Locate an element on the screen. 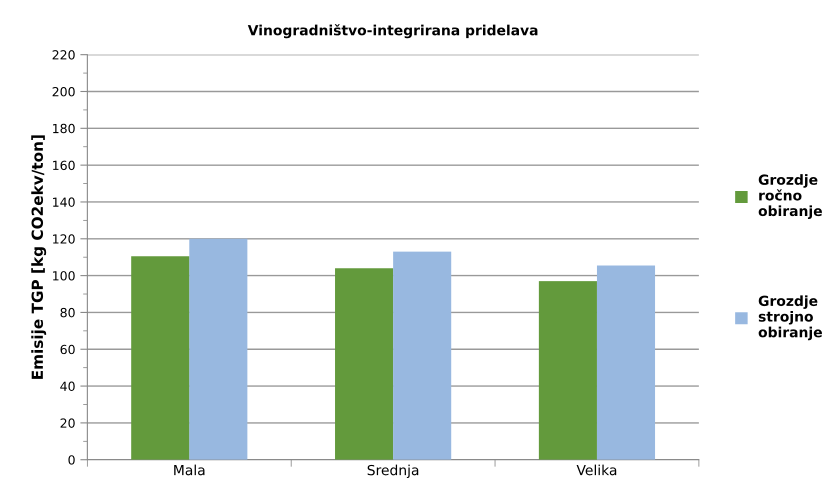 The height and width of the screenshot is (497, 832). legend-label: Grozdje ročno obiranje is located at coordinates (790, 196).